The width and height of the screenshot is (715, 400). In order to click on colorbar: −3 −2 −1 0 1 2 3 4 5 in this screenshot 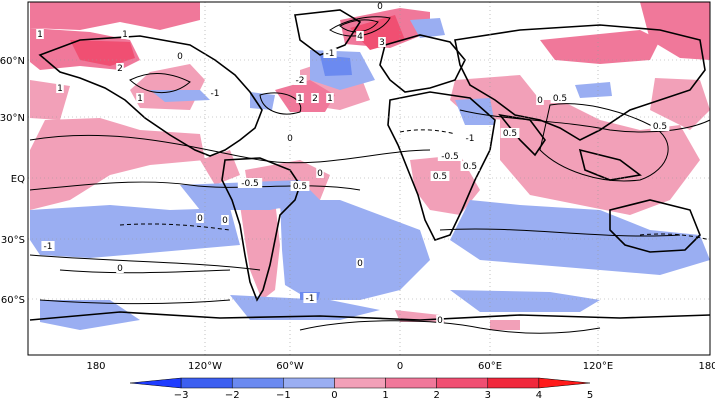, I will do `click(361, 388)`.